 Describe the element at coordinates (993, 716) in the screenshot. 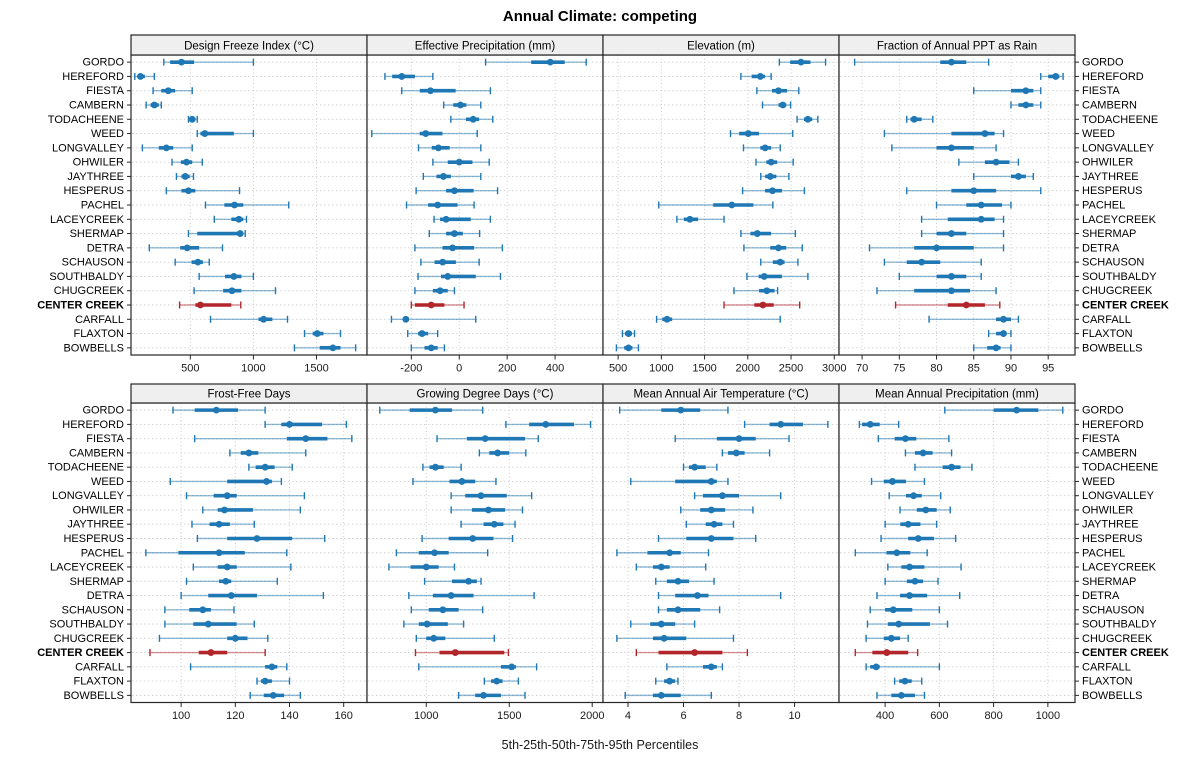

I see `x-tick-label: 800` at that location.